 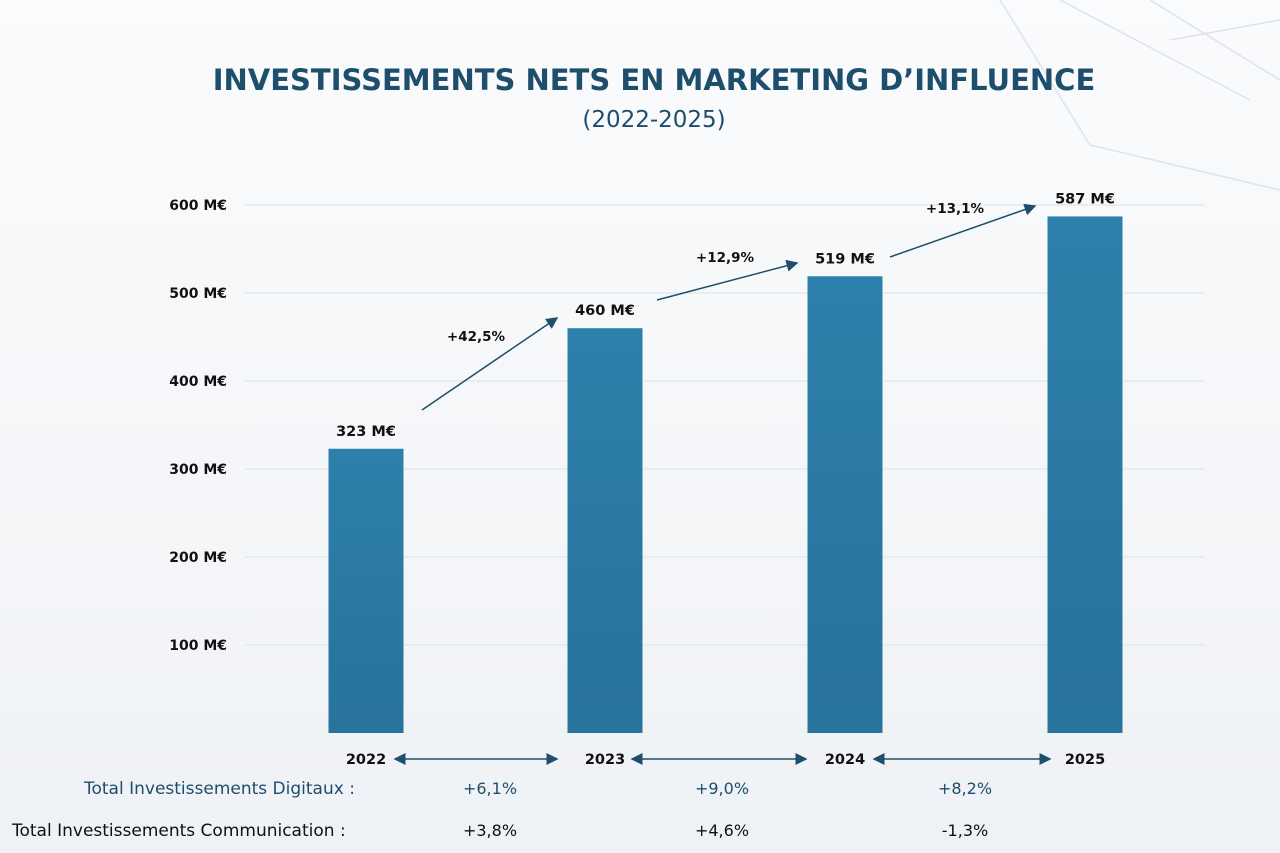 I want to click on growth-label: +42,5%, so click(x=476, y=337).